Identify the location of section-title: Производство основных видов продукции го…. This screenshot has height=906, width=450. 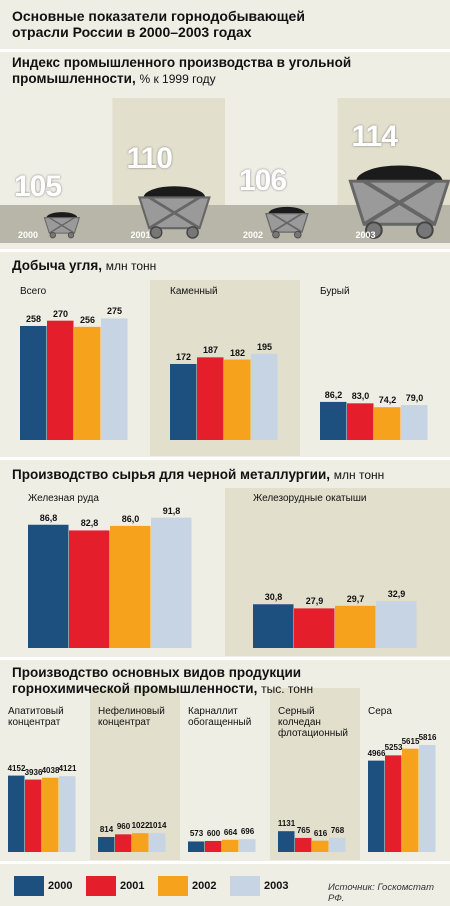
(202, 681).